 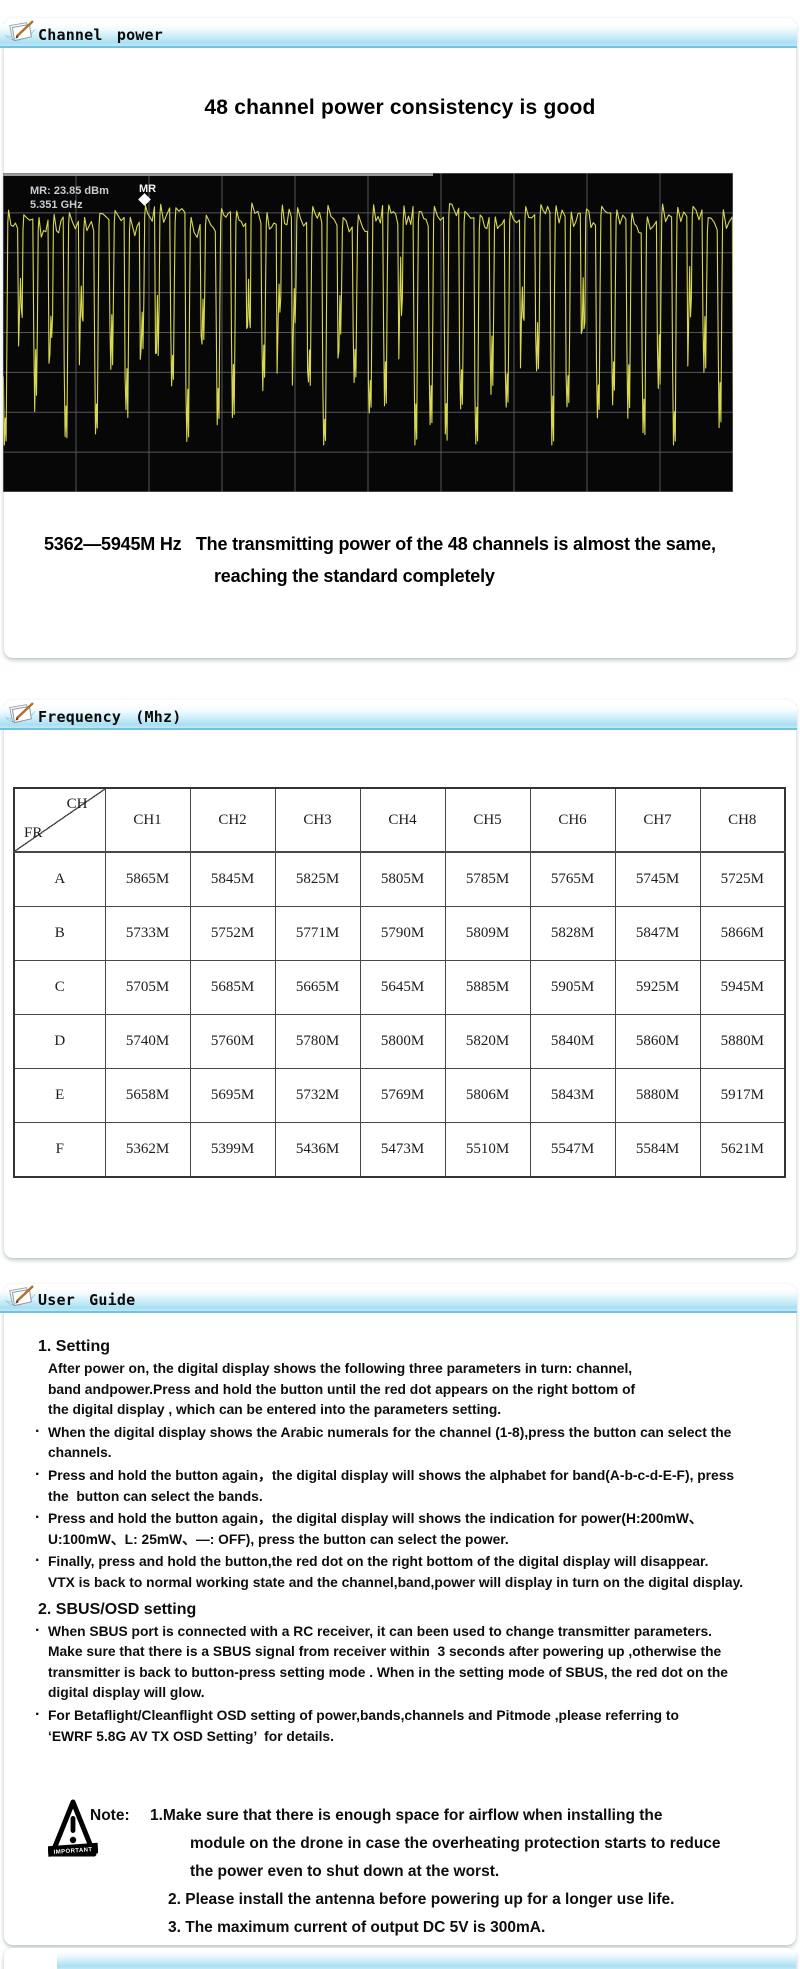 I want to click on freq-band-label: A, so click(x=59, y=879).